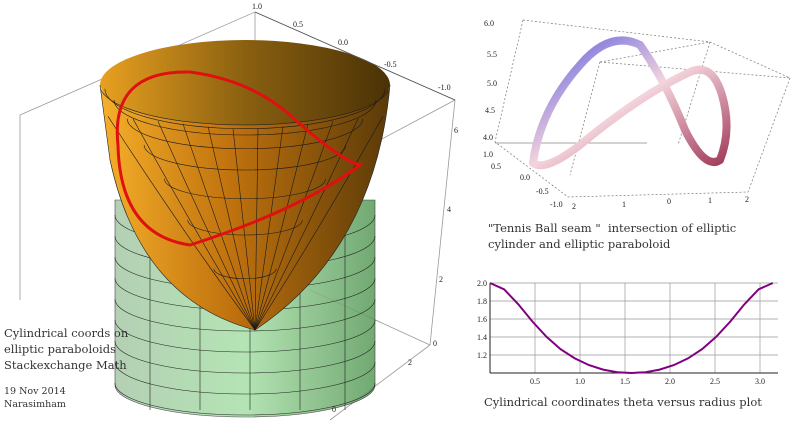 The height and width of the screenshot is (425, 800). Describe the element at coordinates (482, 301) in the screenshot. I see `y-tick-label: 1.8` at that location.